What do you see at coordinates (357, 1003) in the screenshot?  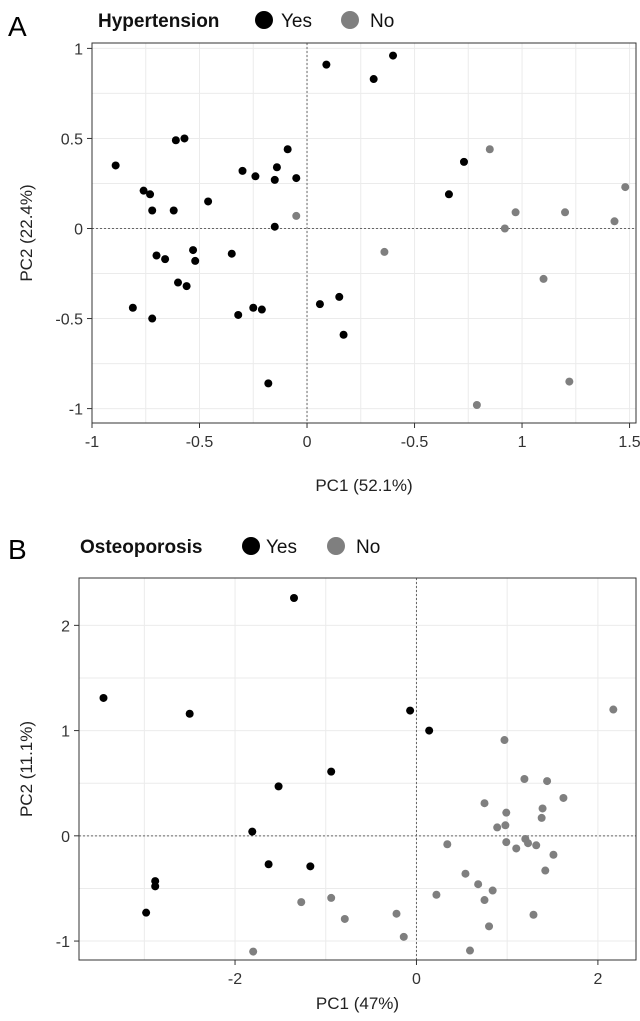 I see `x-axis-title: PC1 (47%)` at bounding box center [357, 1003].